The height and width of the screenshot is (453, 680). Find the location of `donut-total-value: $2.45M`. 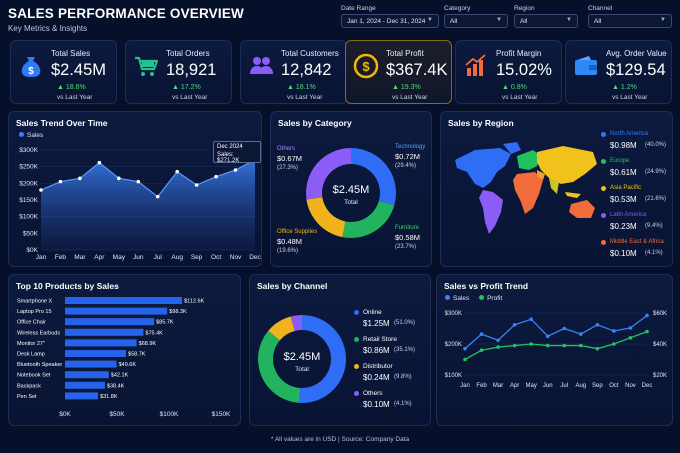

donut-total-value: $2.45M is located at coordinates (351, 190).